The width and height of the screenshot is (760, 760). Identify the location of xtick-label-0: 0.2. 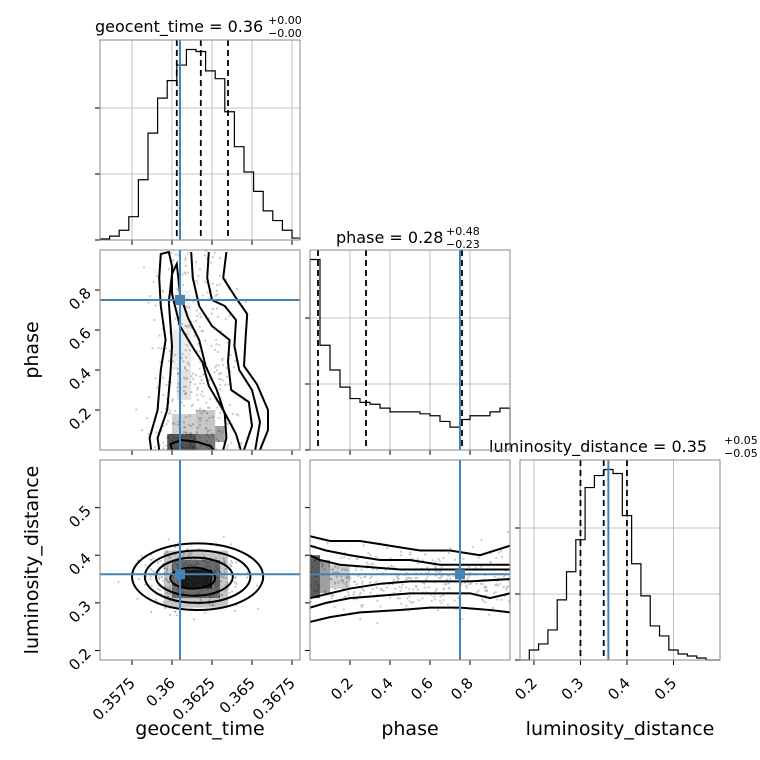
(342, 689).